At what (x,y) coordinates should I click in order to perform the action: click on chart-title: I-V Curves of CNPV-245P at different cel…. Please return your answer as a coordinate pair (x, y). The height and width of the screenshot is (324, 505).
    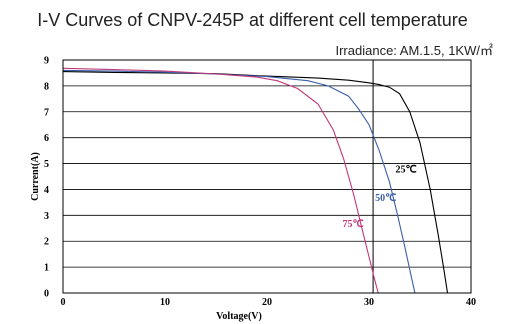
    Looking at the image, I should click on (252, 20).